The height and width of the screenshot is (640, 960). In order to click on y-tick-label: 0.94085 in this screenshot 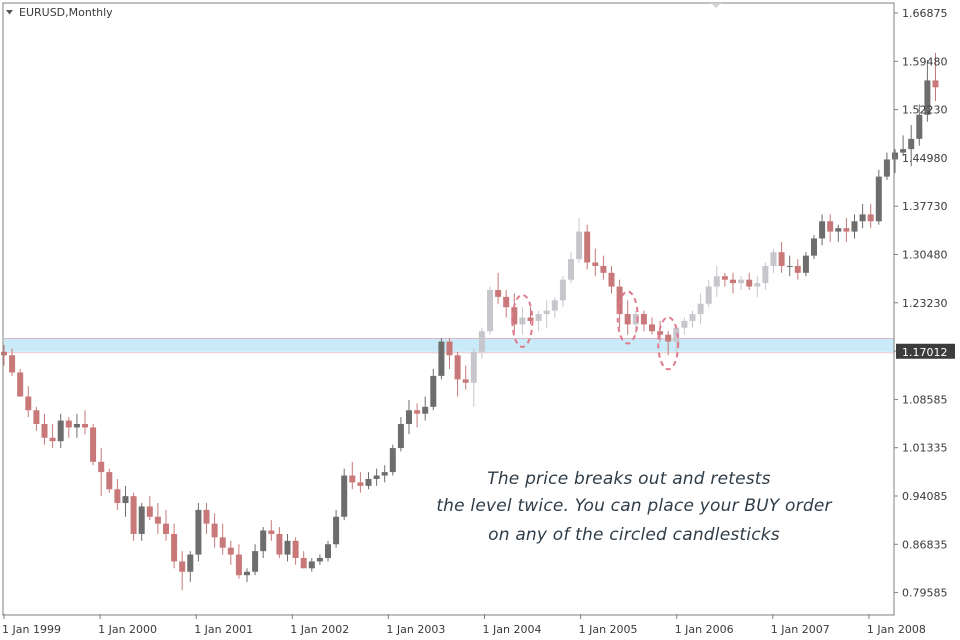, I will do `click(925, 496)`.